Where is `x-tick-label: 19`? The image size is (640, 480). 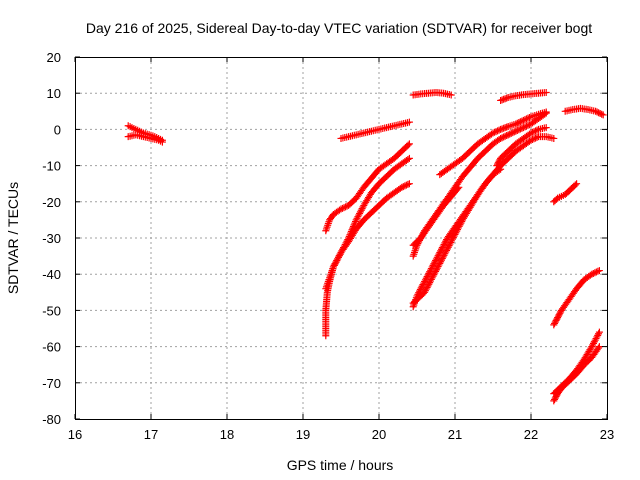 x-tick-label: 19 is located at coordinates (303, 434).